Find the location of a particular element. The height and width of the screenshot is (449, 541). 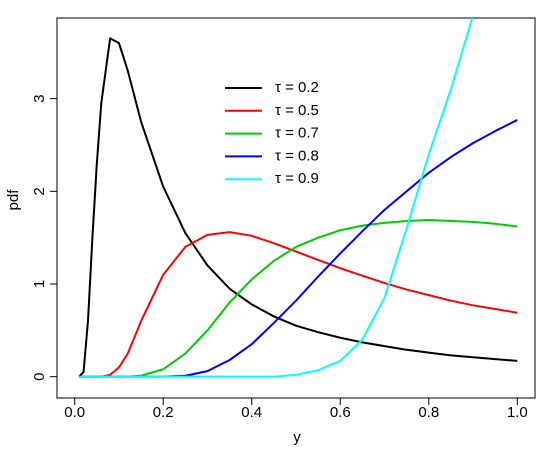

x-tick-label: 0.2 is located at coordinates (163, 412).